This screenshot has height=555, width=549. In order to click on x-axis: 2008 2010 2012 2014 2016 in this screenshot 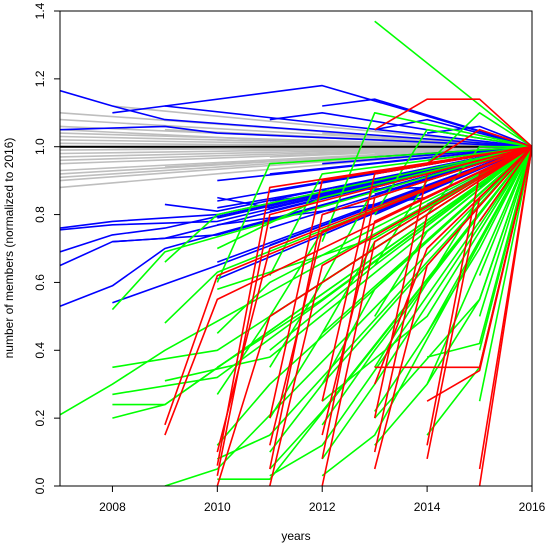, I will do `click(322, 500)`.